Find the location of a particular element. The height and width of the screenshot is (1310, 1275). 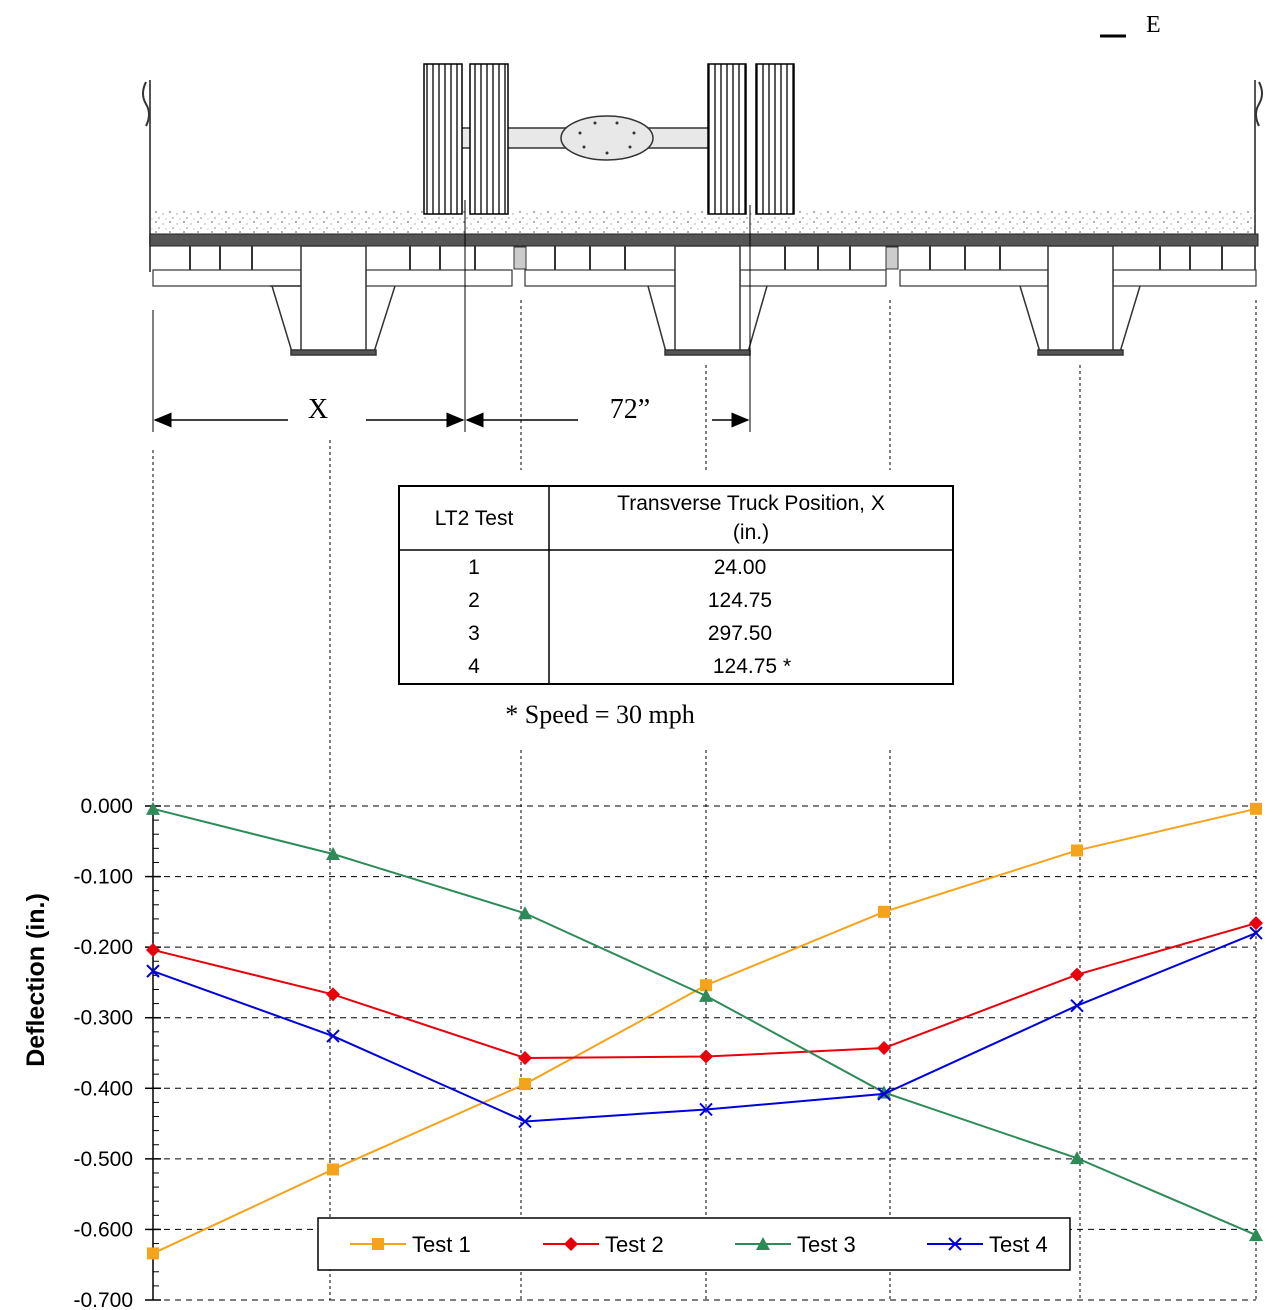

y-tick-label: -0.300 is located at coordinates (103, 1018).